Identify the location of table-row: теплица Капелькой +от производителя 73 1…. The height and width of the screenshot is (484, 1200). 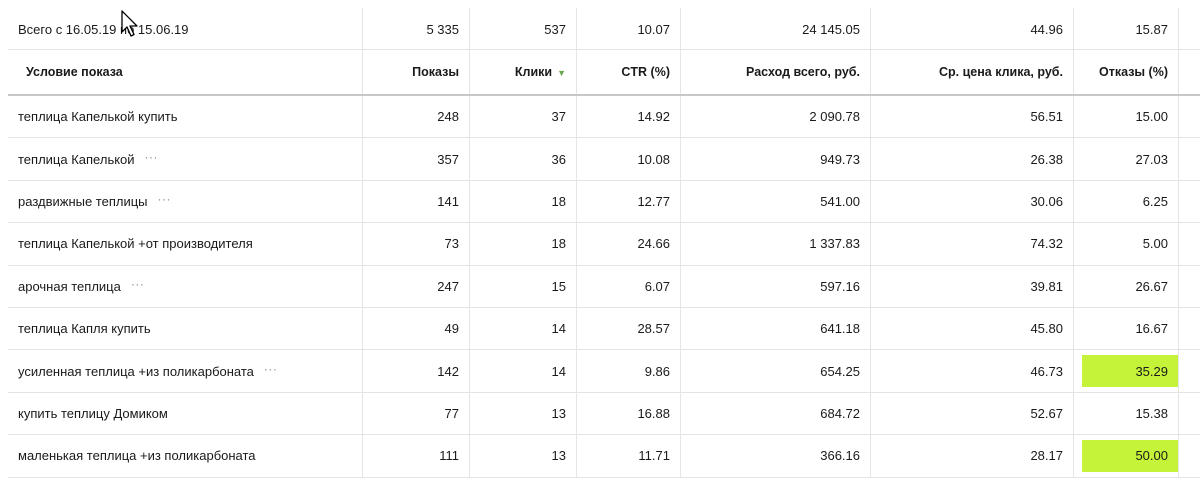
(604, 244).